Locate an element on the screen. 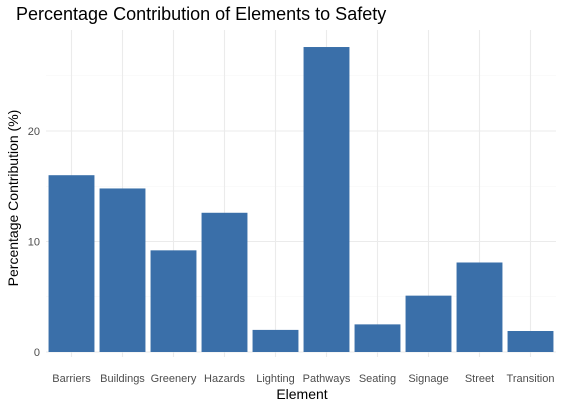  x-tick-label: Hazards is located at coordinates (224, 379).